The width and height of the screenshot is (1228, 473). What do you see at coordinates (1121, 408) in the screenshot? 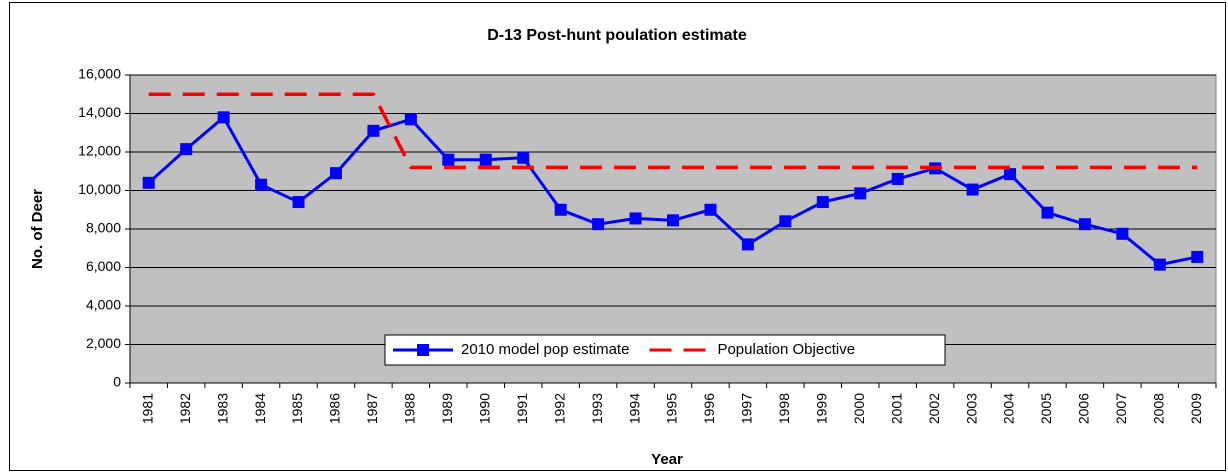
I see `x-tick-label: 2007` at bounding box center [1121, 408].